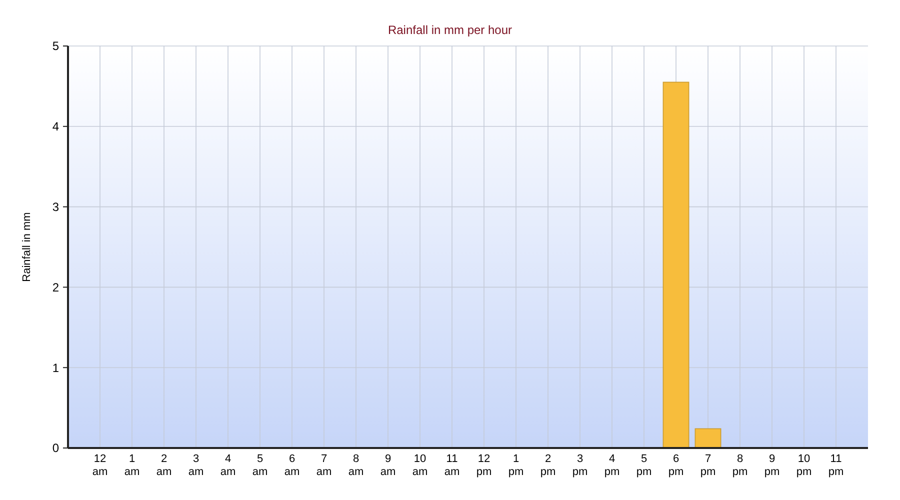  Describe the element at coordinates (164, 465) in the screenshot. I see `x-tick-label: 2 am` at that location.